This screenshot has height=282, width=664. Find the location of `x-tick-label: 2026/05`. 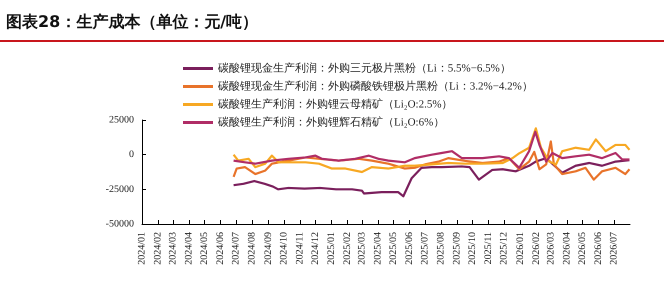

x-tick-label: 2026/05 is located at coordinates (582, 248).